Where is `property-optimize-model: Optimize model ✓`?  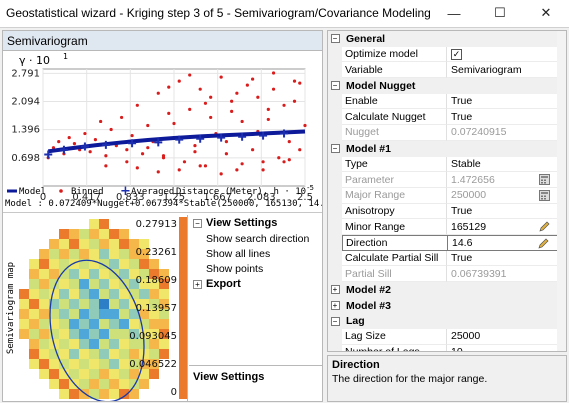 property-optimize-model: Optimize model ✓ is located at coordinates (447, 54).